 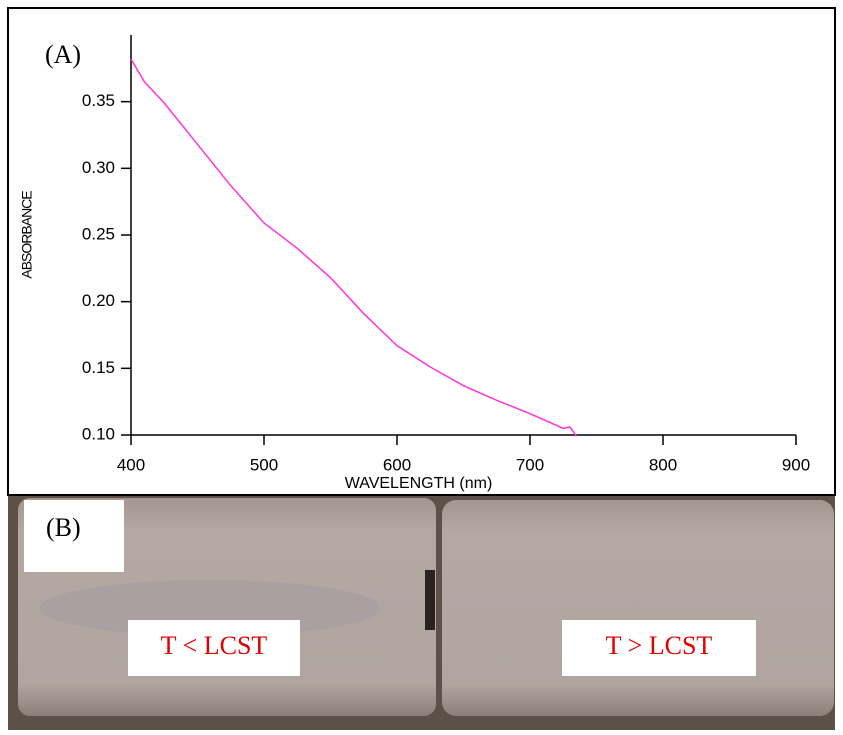 What do you see at coordinates (430, 600) in the screenshot?
I see `vial-marking` at bounding box center [430, 600].